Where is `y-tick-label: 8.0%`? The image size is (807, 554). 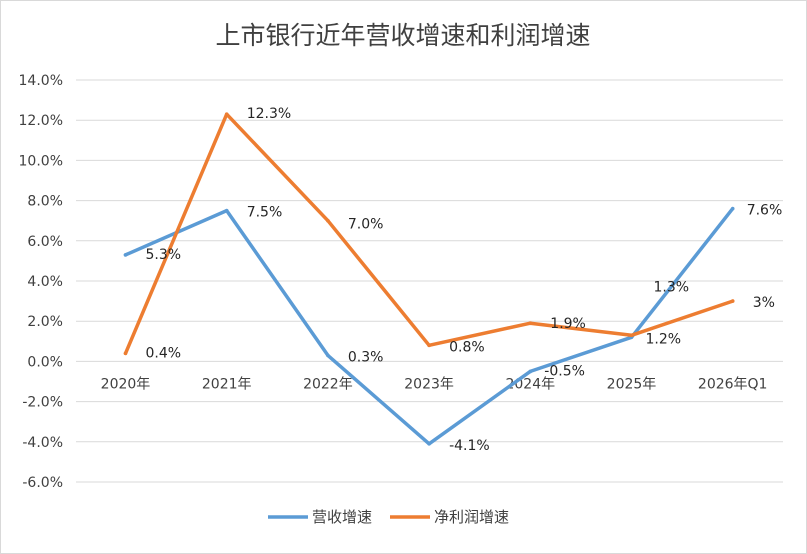 y-tick-label: 8.0% is located at coordinates (45, 202).